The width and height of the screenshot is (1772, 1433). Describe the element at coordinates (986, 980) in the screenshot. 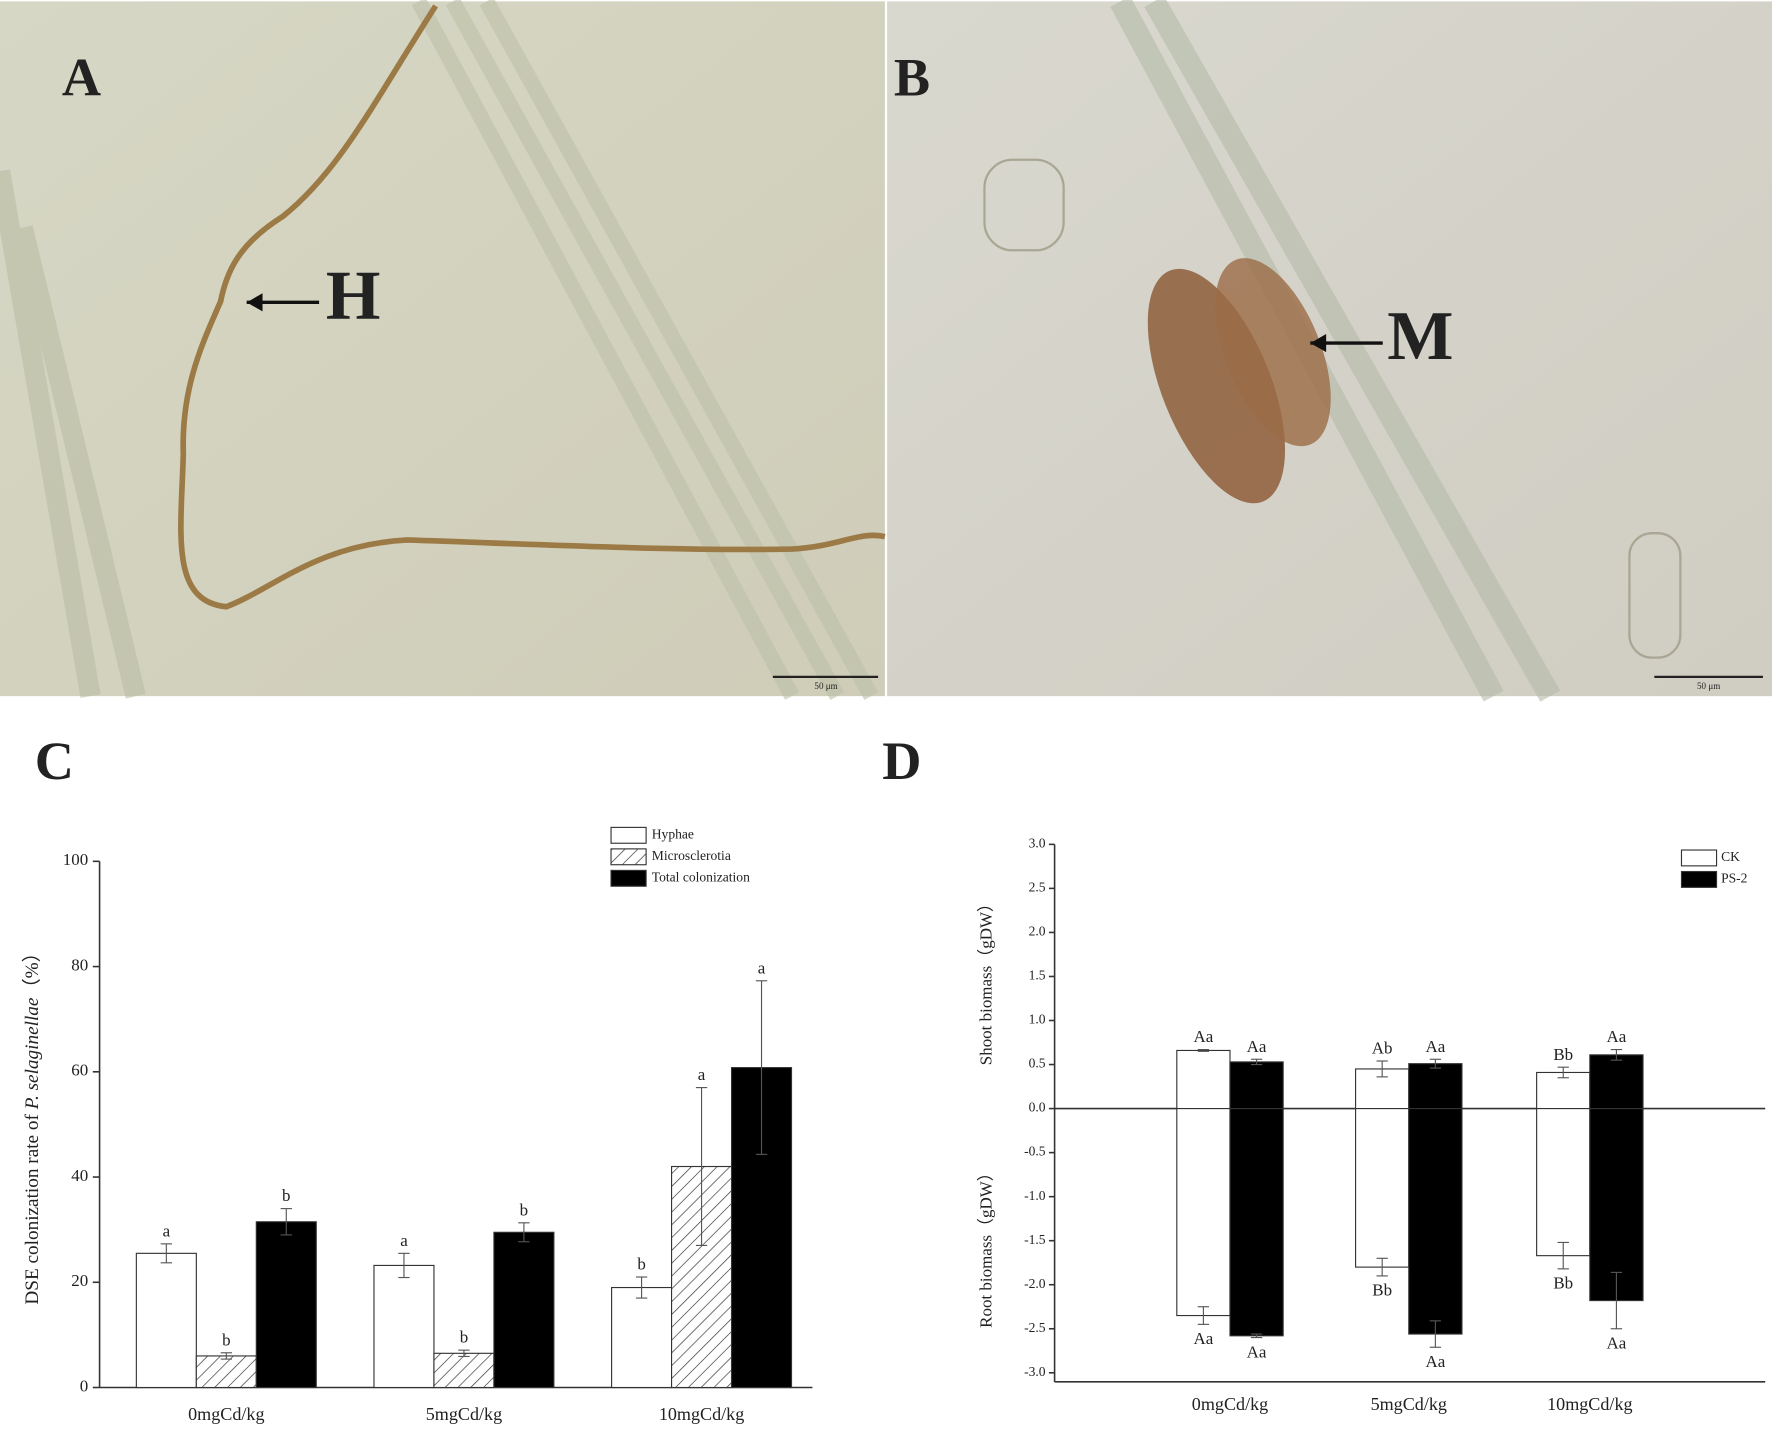

I see `y-axis-title: Shoot biomass（gDW）` at that location.